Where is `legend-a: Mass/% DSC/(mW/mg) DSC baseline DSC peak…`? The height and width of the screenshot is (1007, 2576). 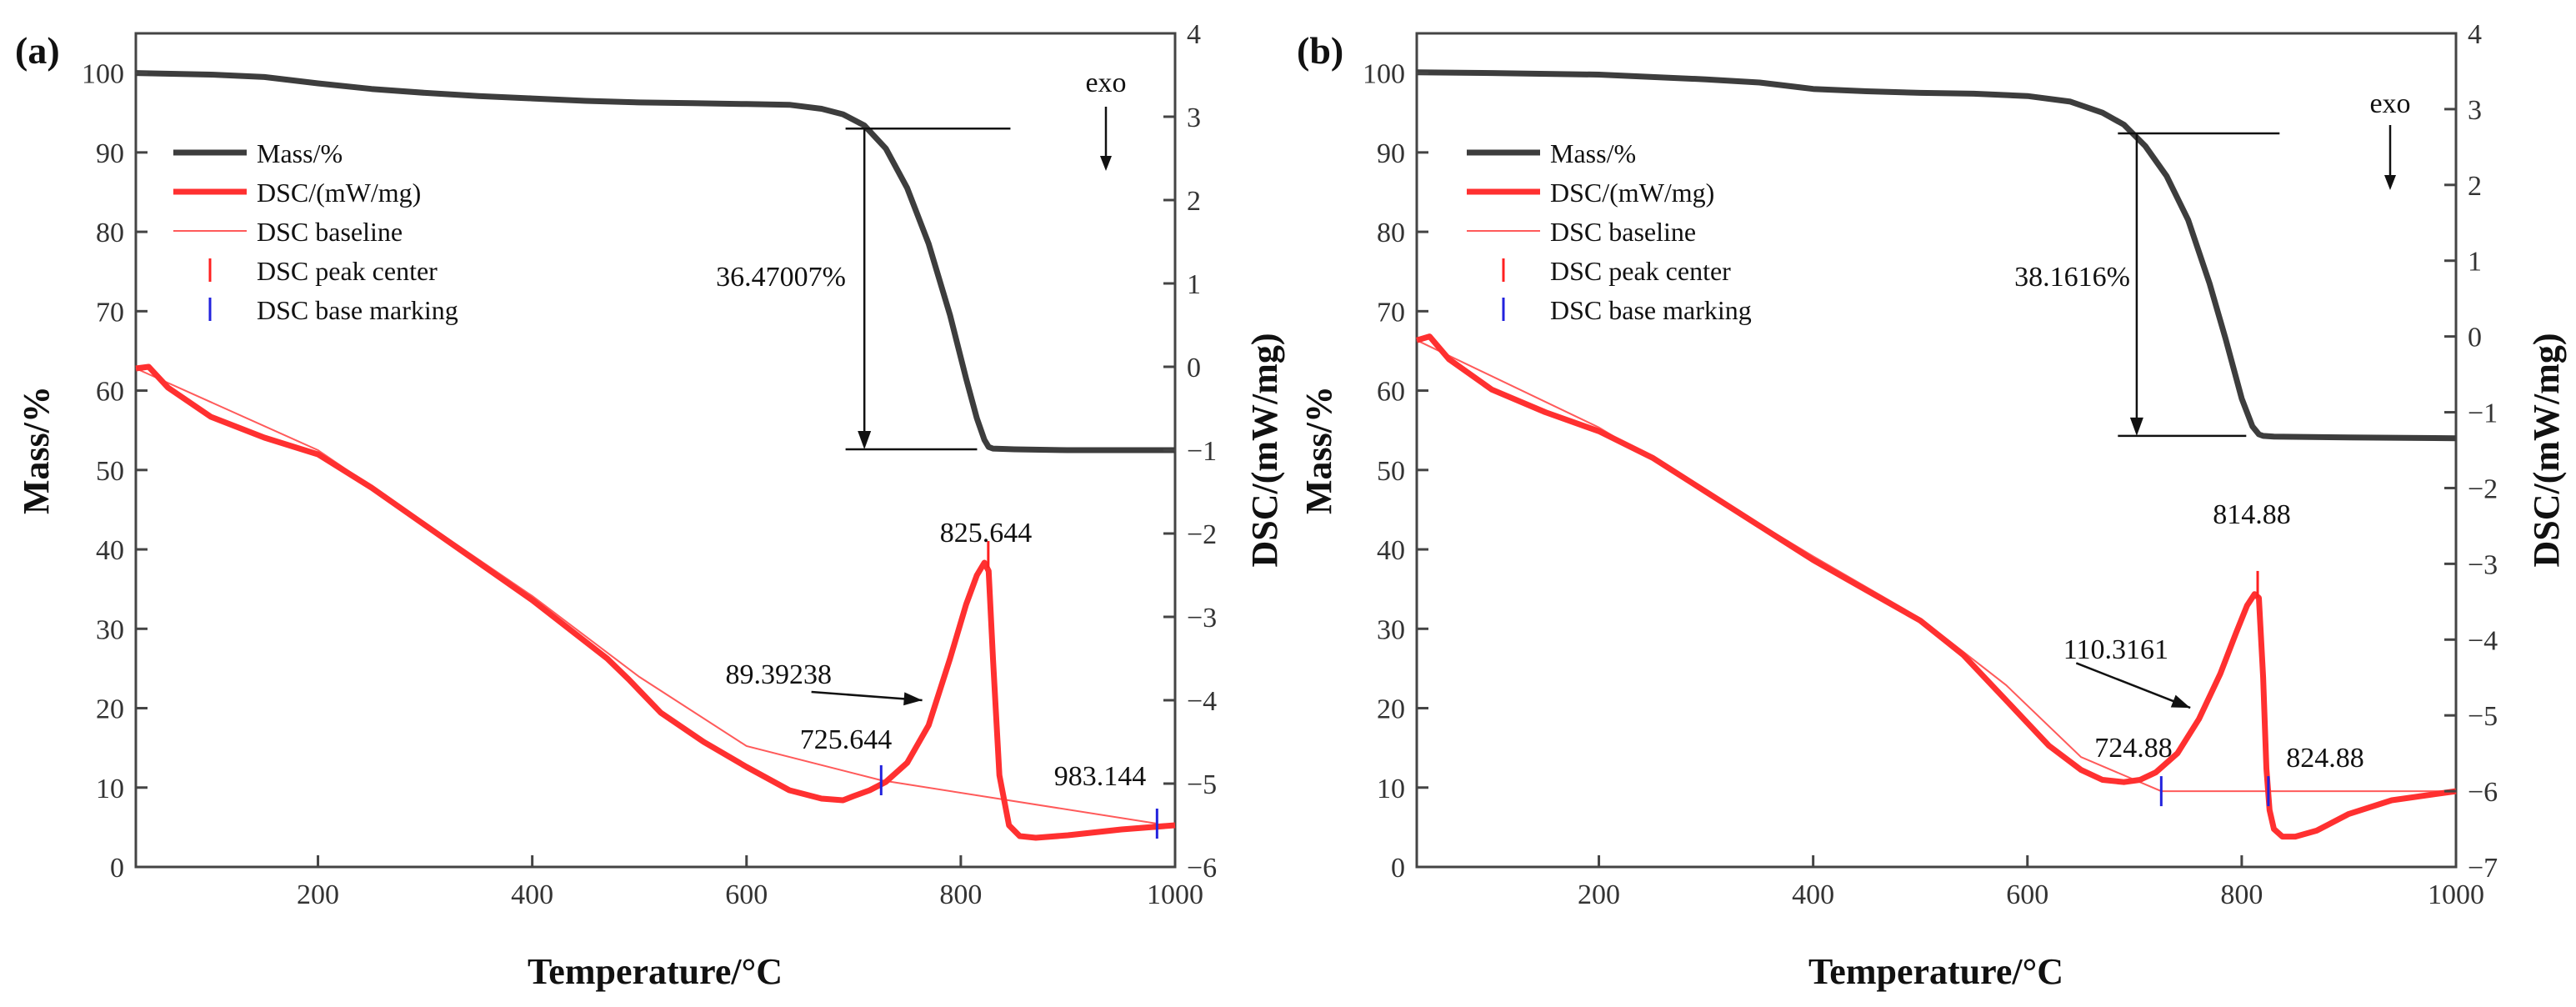 legend-a: Mass/% DSC/(mW/mg) DSC baseline DSC peak… is located at coordinates (316, 232).